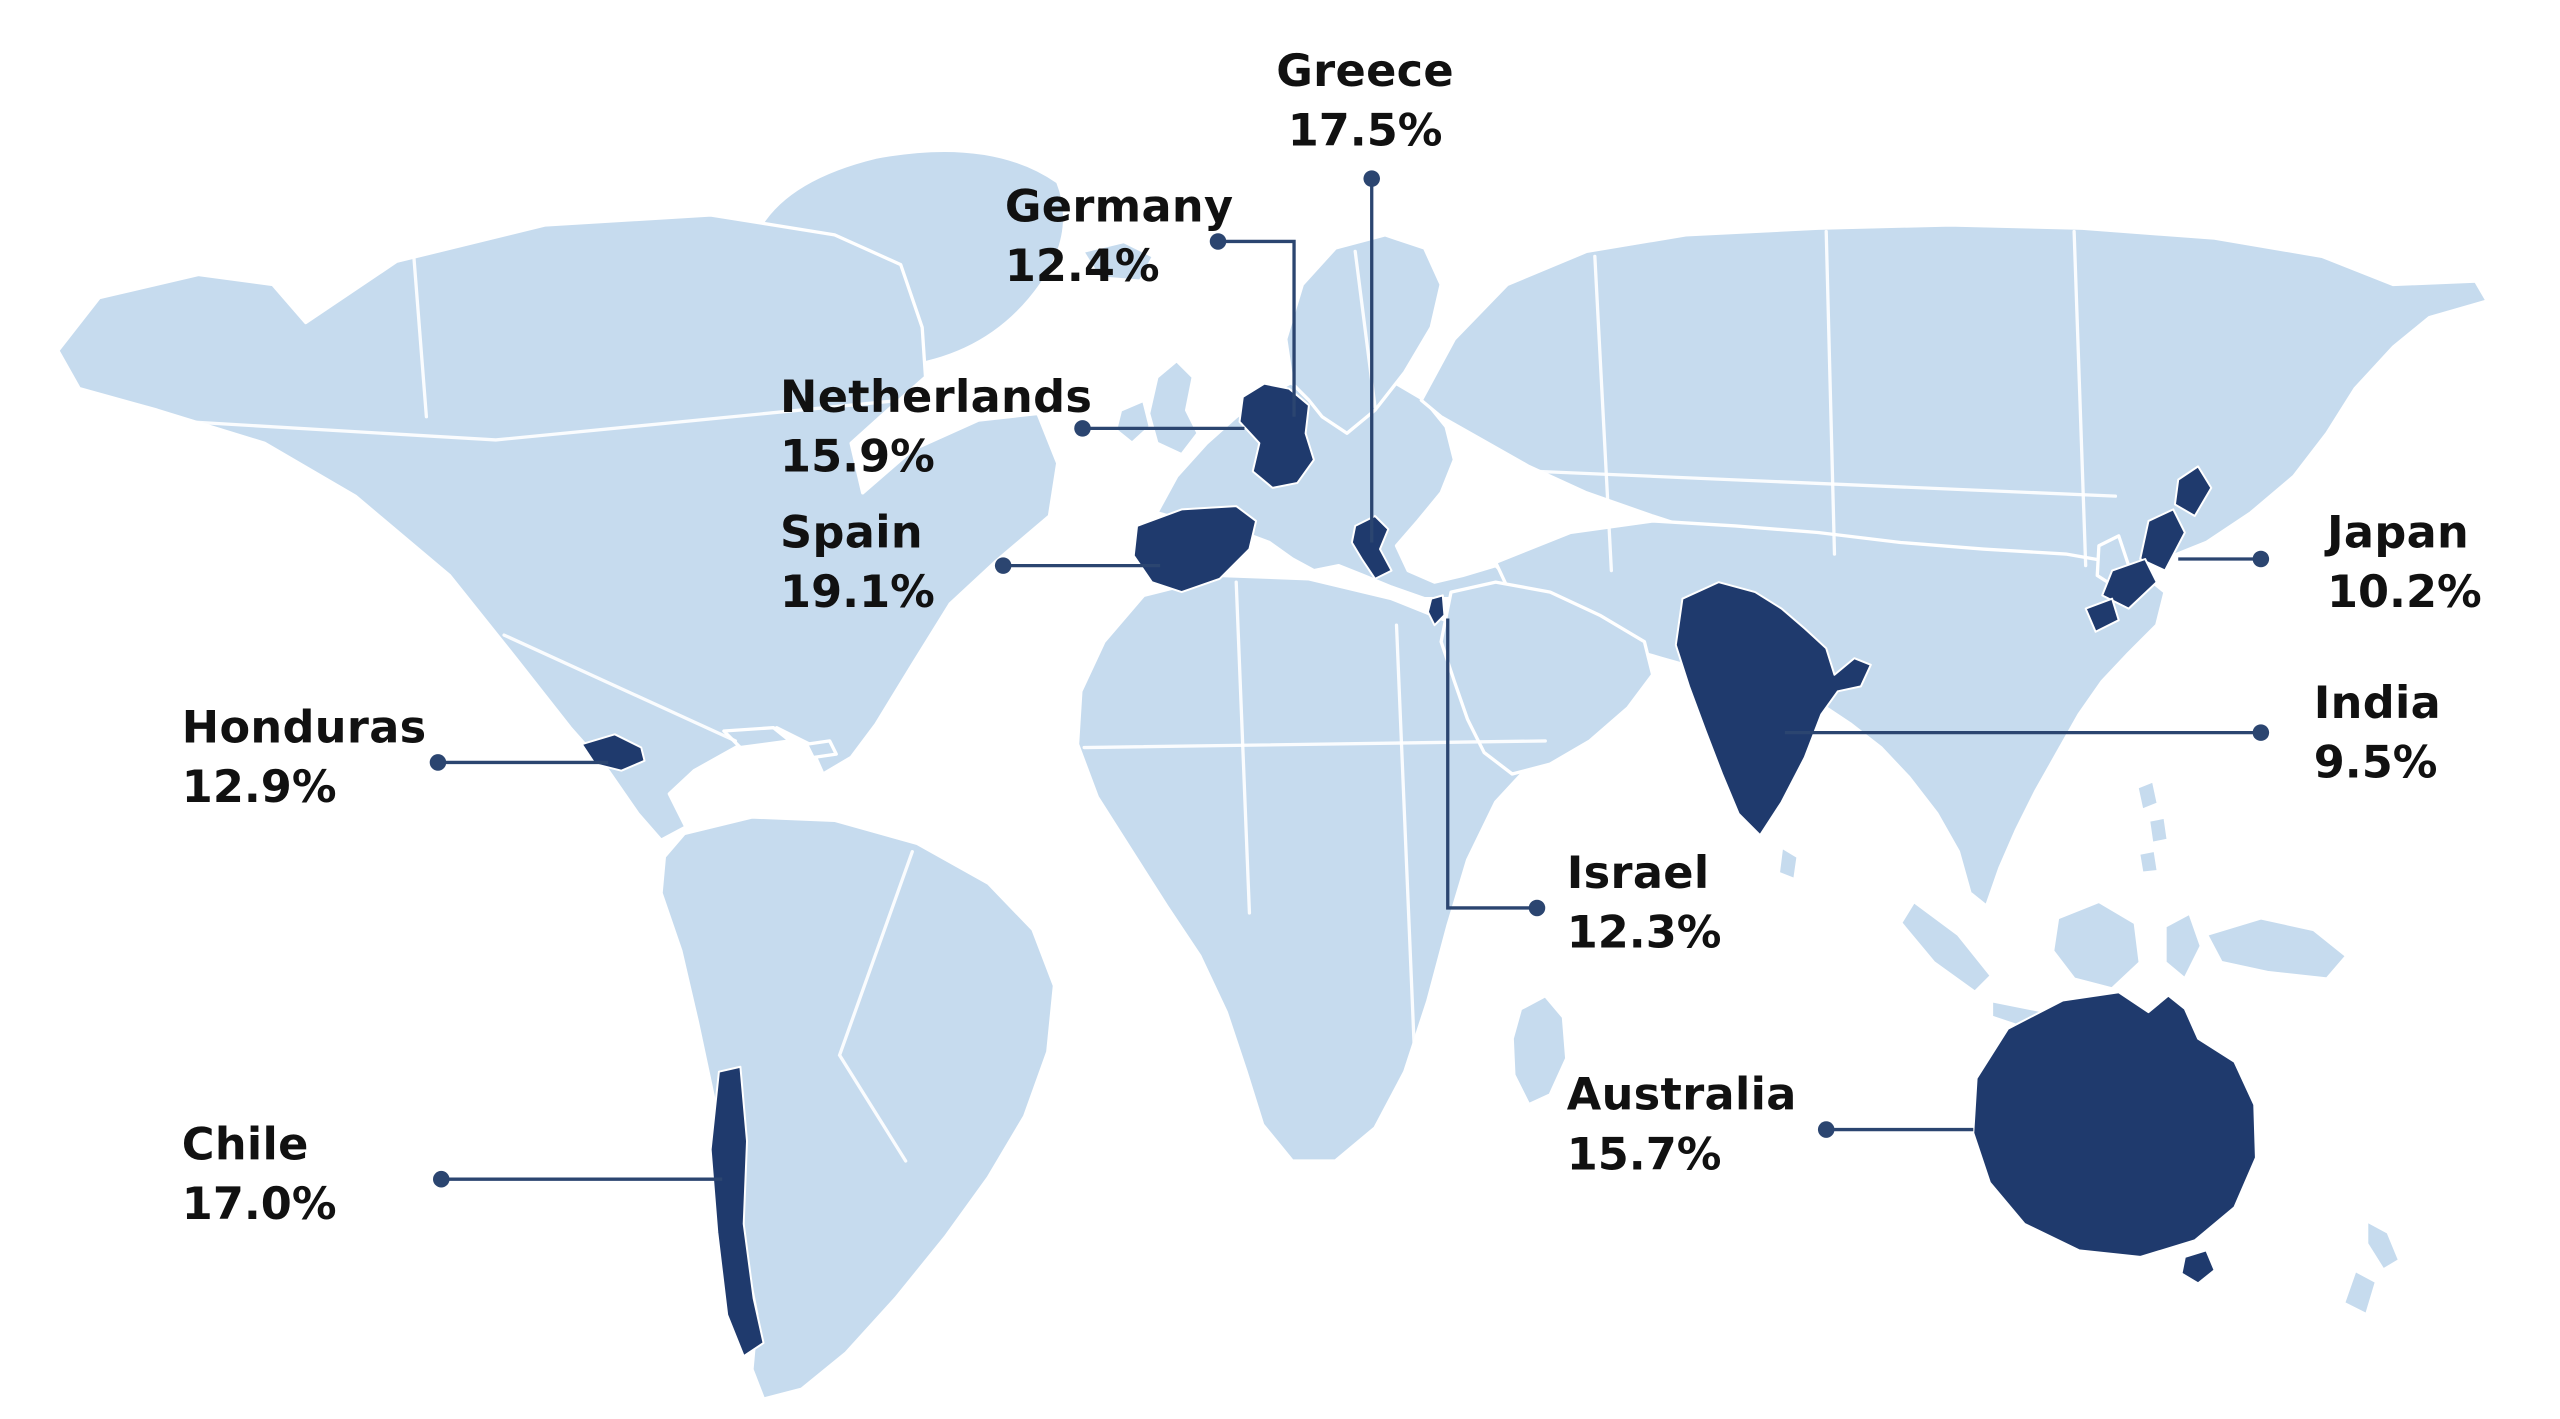 The image size is (2560, 1419). I want to click on island-sulawesi, so click(2183, 946).